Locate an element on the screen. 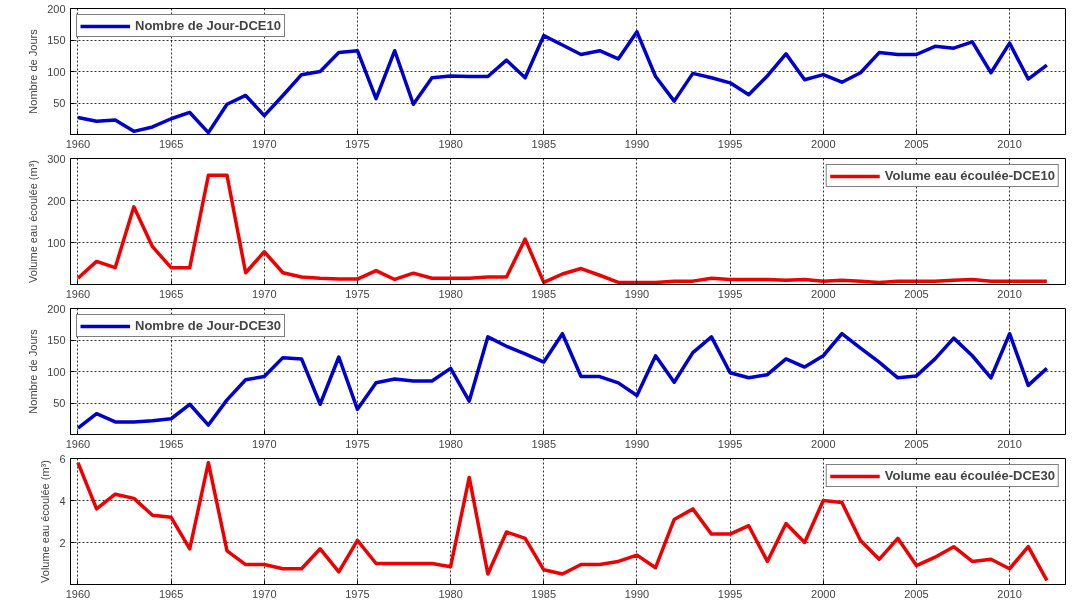  legend-label: Volume eau écoulée-DCE10 is located at coordinates (969, 175).